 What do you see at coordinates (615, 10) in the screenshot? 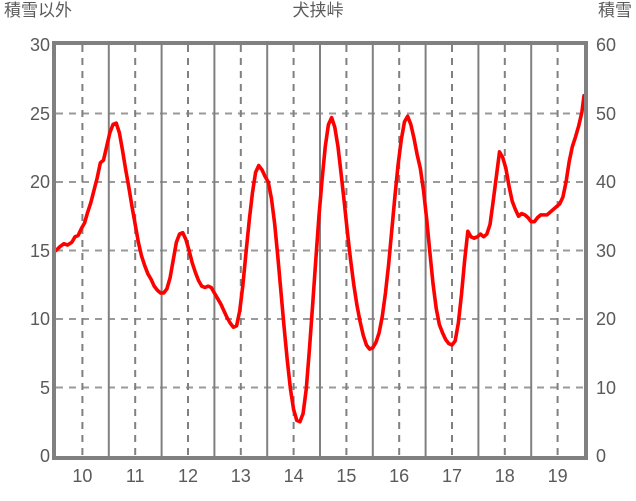
I see `right-axis-title: 積雪` at bounding box center [615, 10].